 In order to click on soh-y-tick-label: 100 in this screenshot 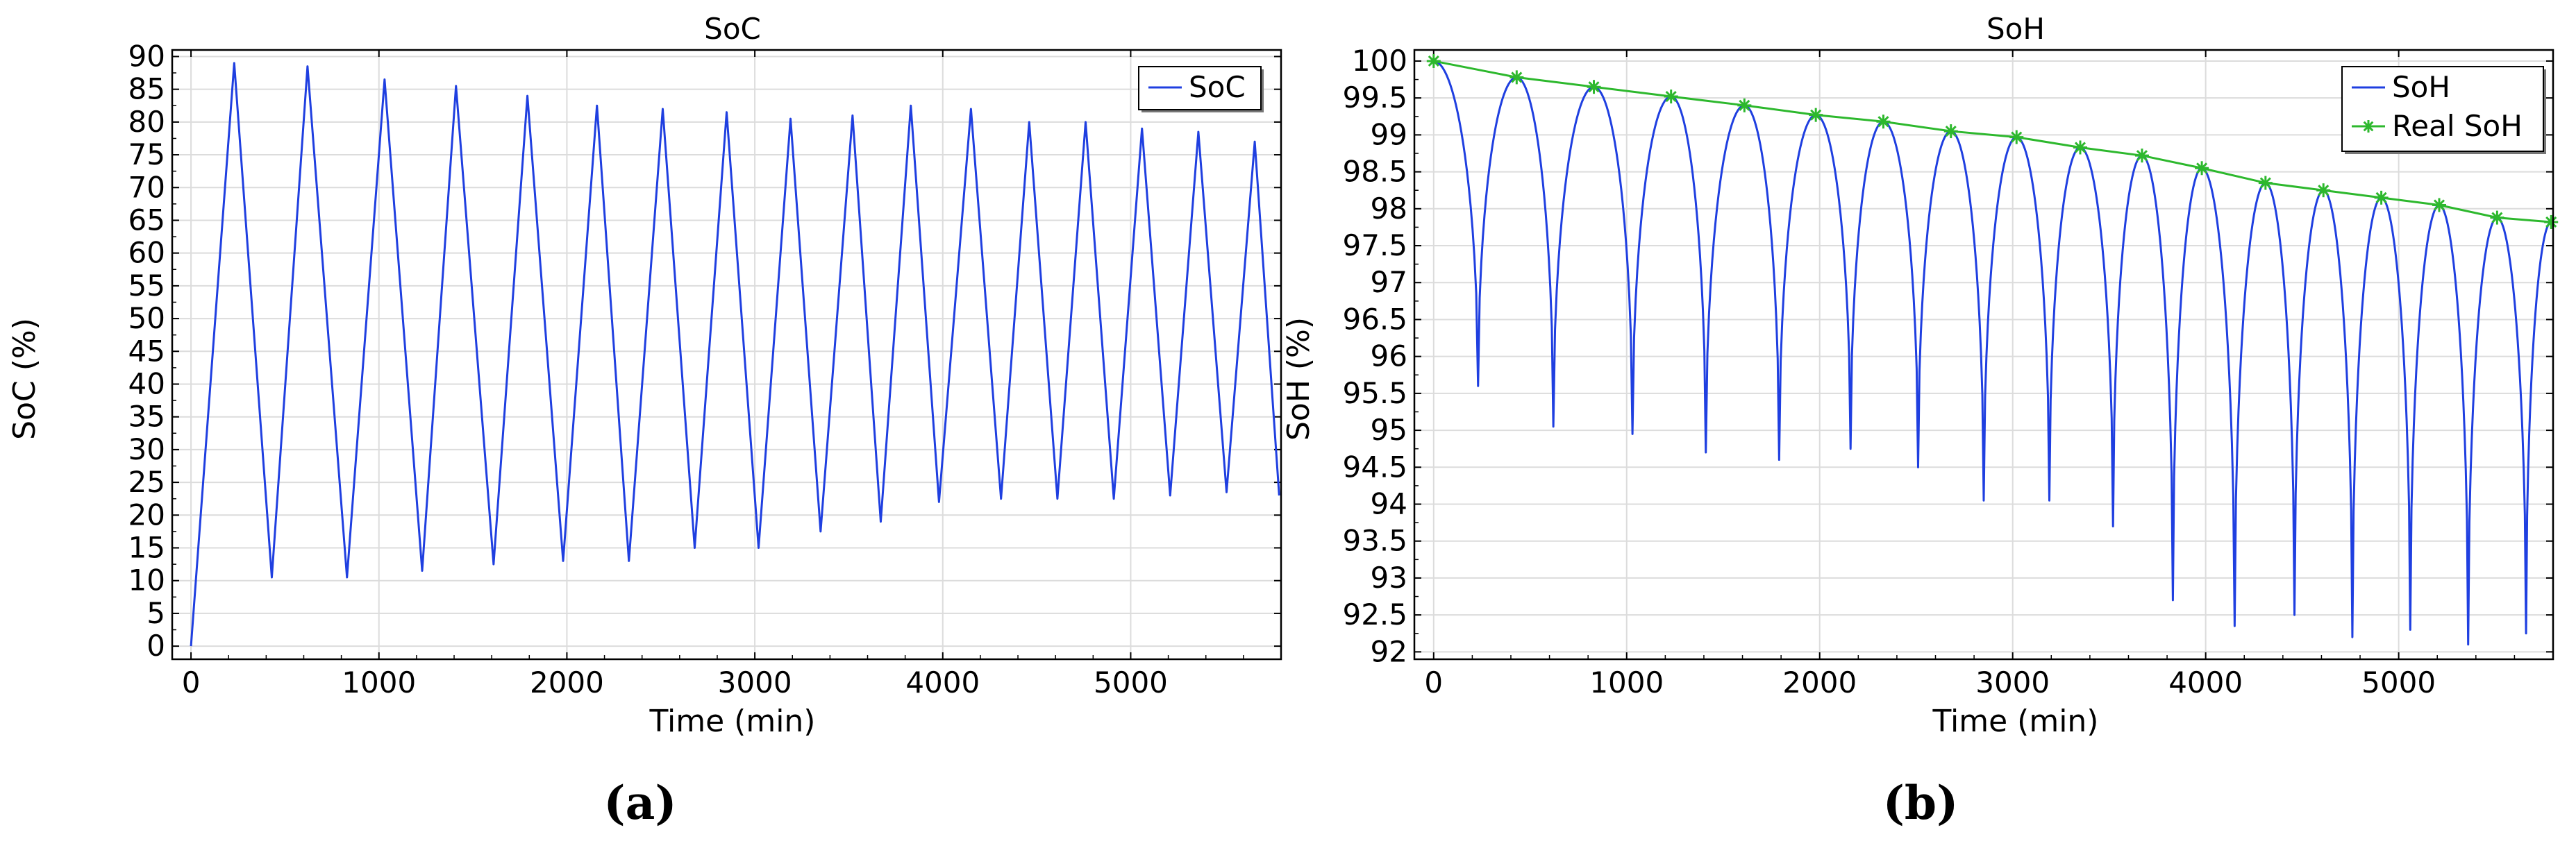, I will do `click(1379, 61)`.